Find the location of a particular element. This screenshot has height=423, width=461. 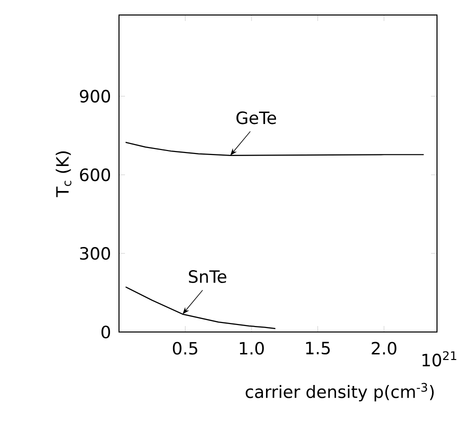

annotation: SnTe is located at coordinates (207, 276).